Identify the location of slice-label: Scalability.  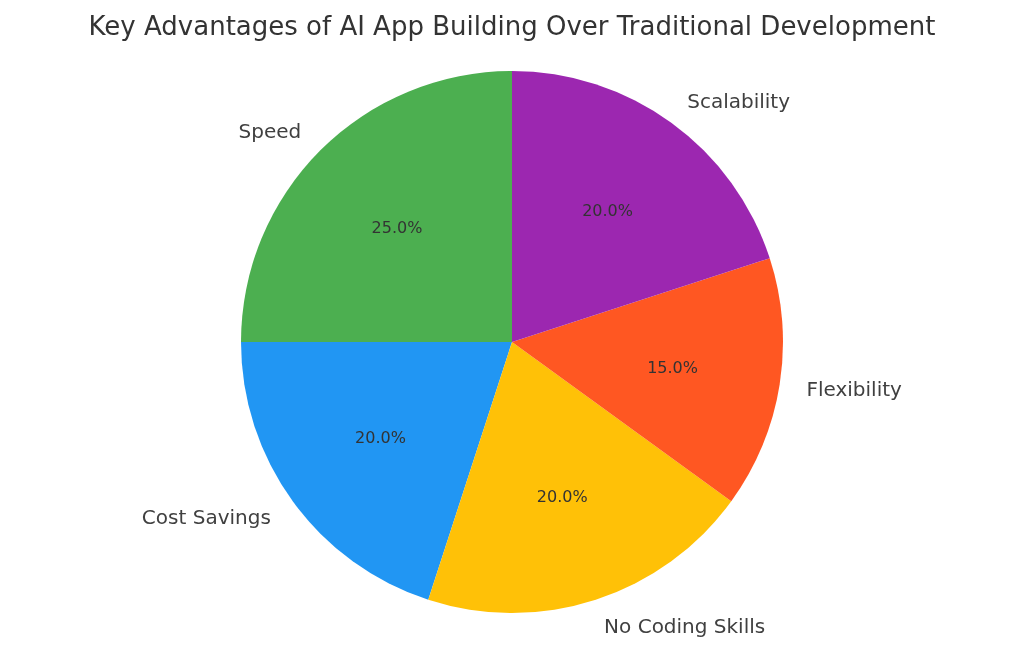
(739, 100).